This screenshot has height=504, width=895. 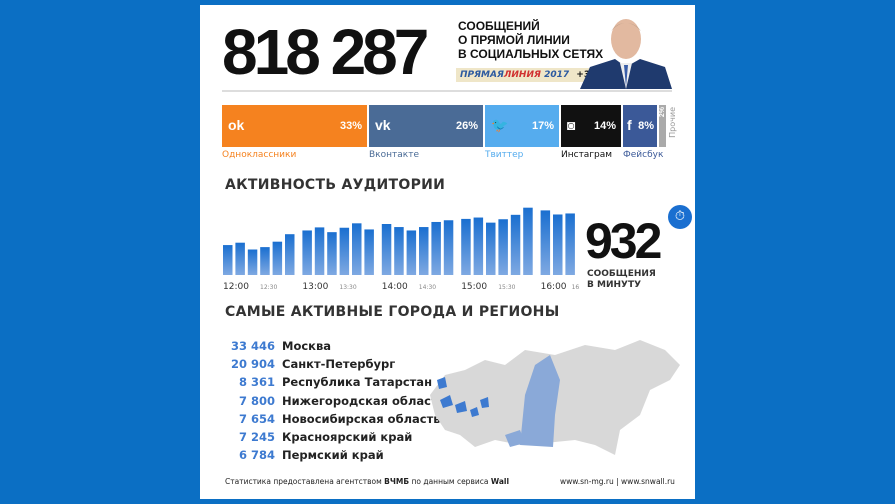 I want to click on service-logo: Wall, so click(x=500, y=481).